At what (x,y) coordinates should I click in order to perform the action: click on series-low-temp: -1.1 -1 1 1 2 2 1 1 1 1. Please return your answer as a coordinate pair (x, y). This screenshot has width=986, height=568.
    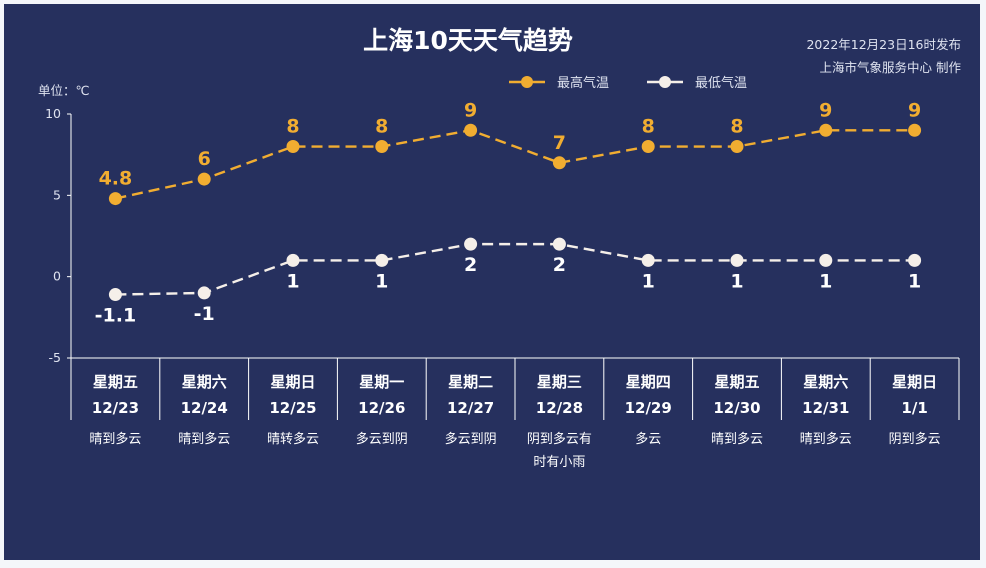
    Looking at the image, I should click on (508, 282).